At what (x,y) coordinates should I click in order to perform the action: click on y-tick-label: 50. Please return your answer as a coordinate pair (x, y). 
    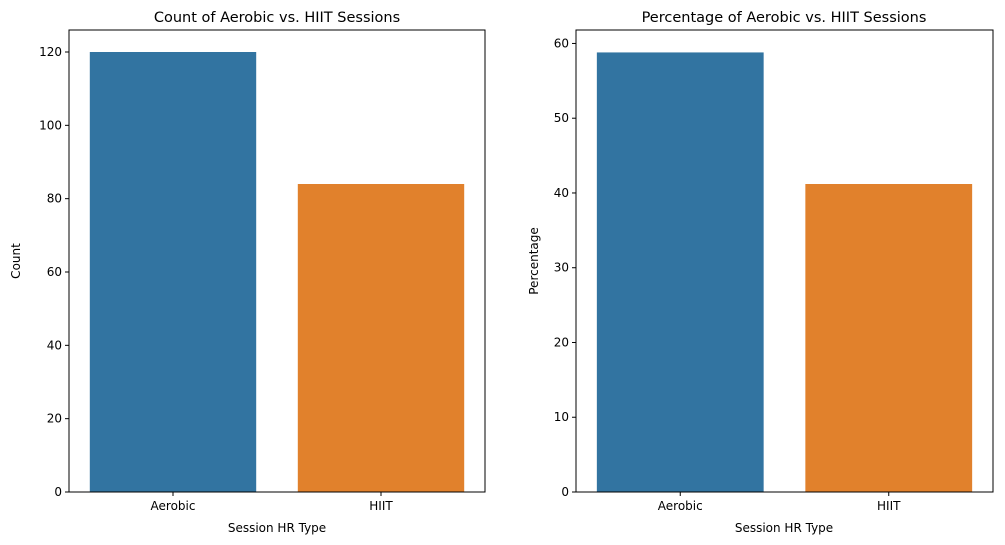
    Looking at the image, I should click on (561, 118).